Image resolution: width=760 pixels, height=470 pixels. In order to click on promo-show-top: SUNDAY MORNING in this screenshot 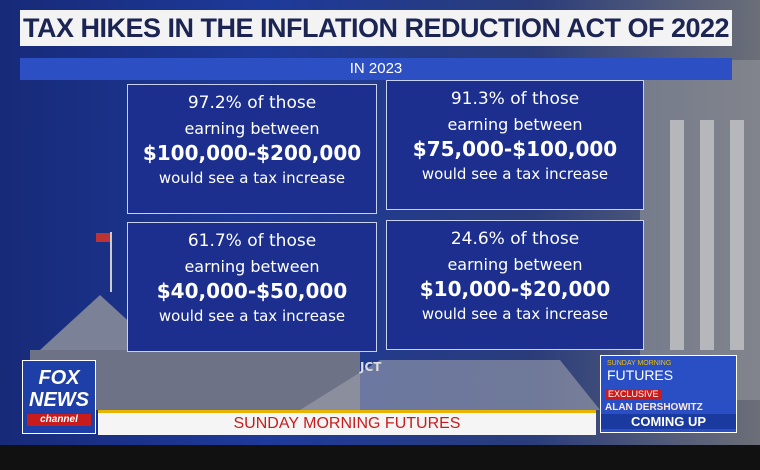, I will do `click(639, 363)`.